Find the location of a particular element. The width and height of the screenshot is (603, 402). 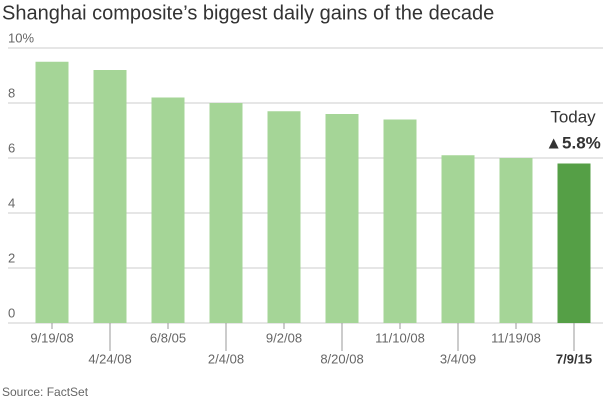

y-tick-label: 4 is located at coordinates (11, 202).